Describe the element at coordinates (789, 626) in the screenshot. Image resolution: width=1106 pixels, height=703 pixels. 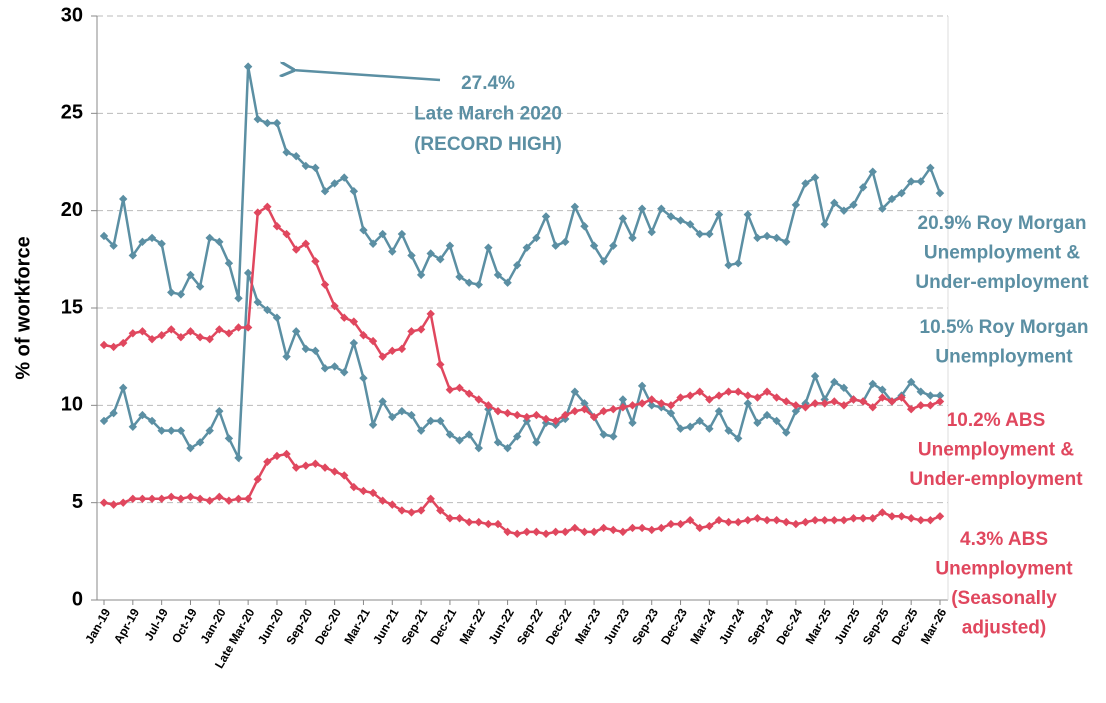
I see `x-tick-label: Dec-24` at that location.